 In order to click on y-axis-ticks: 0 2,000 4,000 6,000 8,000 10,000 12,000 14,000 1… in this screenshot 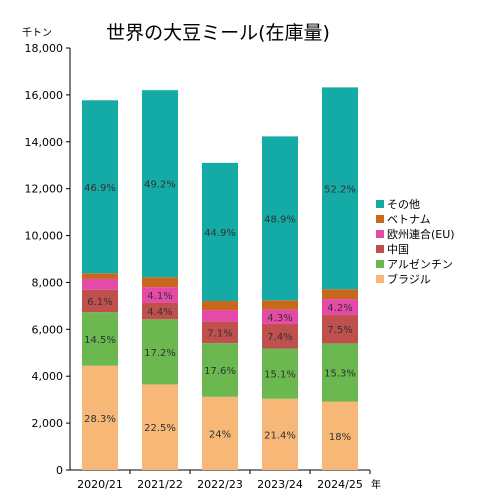, I will do `click(47, 259)`.